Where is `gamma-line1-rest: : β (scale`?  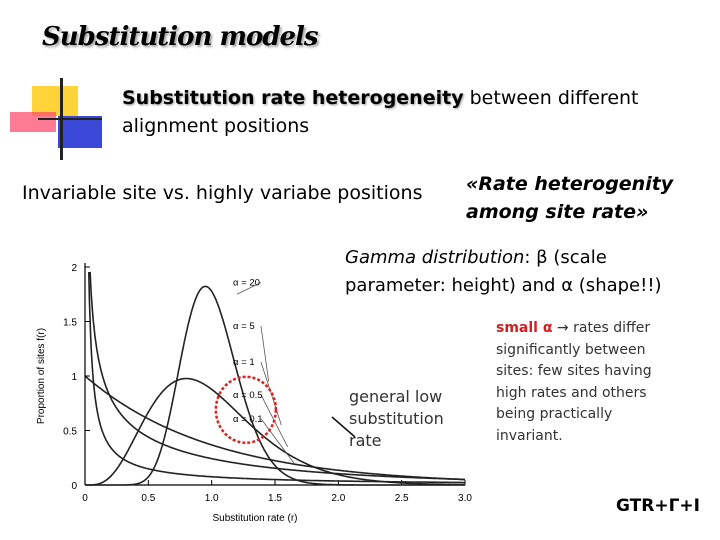
gamma-line1-rest: : β (scale is located at coordinates (565, 257).